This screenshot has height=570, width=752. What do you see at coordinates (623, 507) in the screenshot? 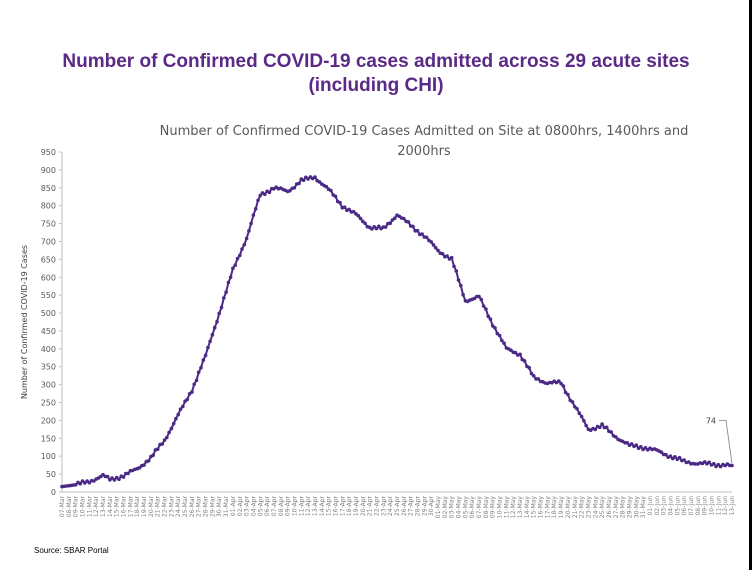
I see `x-tick-label: 28-May` at bounding box center [623, 507].